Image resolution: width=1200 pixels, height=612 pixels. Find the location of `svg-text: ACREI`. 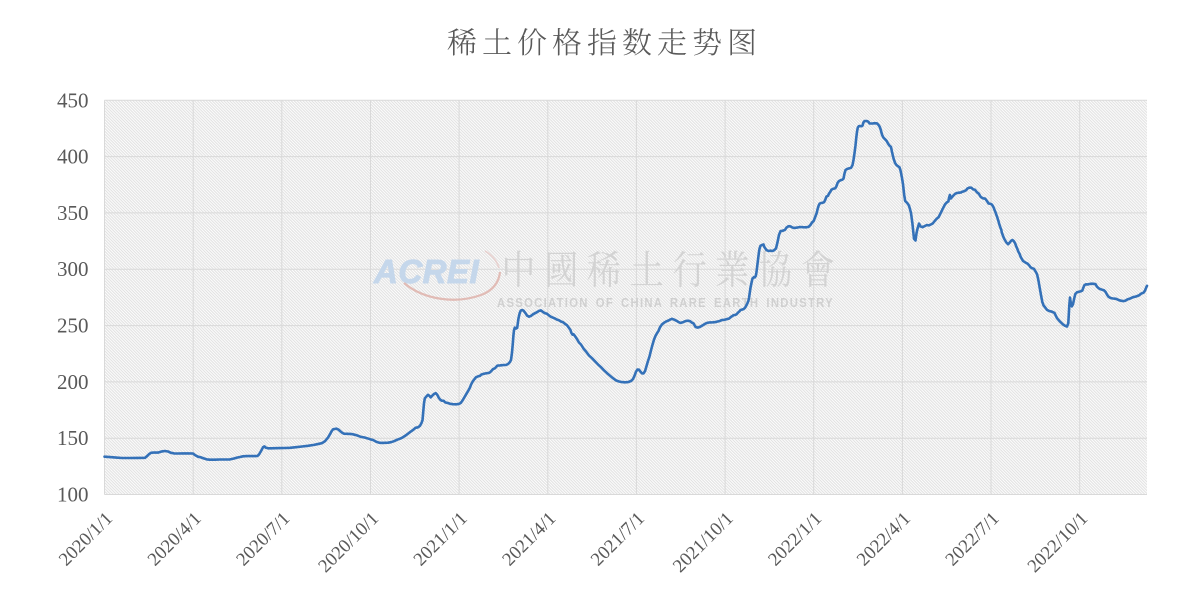

svg-text: ACREI is located at coordinates (426, 271).